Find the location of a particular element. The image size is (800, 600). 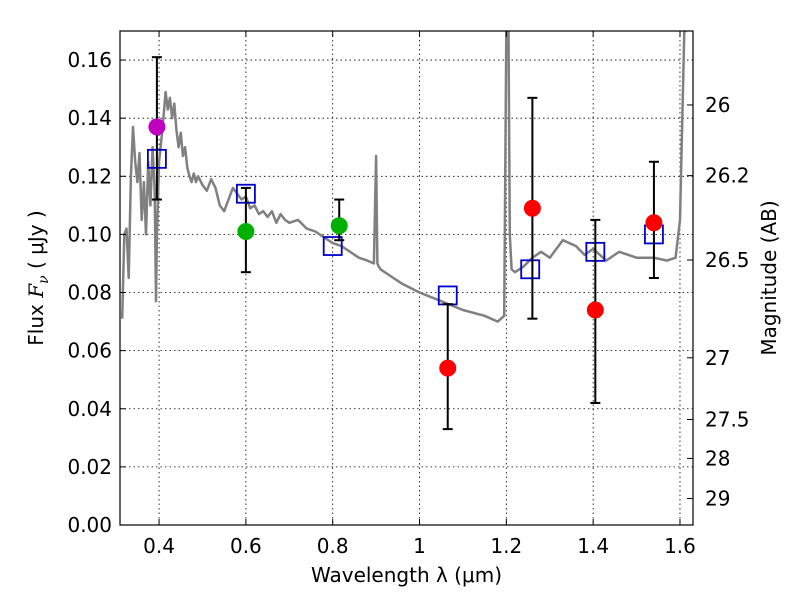

y-tick-label: 0.00 is located at coordinates (89, 525).